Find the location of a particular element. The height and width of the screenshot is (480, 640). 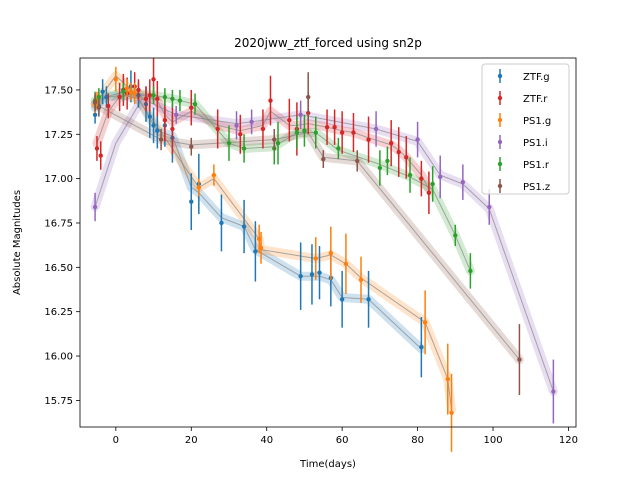

y-tick-label: 15.75 is located at coordinates (58, 401).